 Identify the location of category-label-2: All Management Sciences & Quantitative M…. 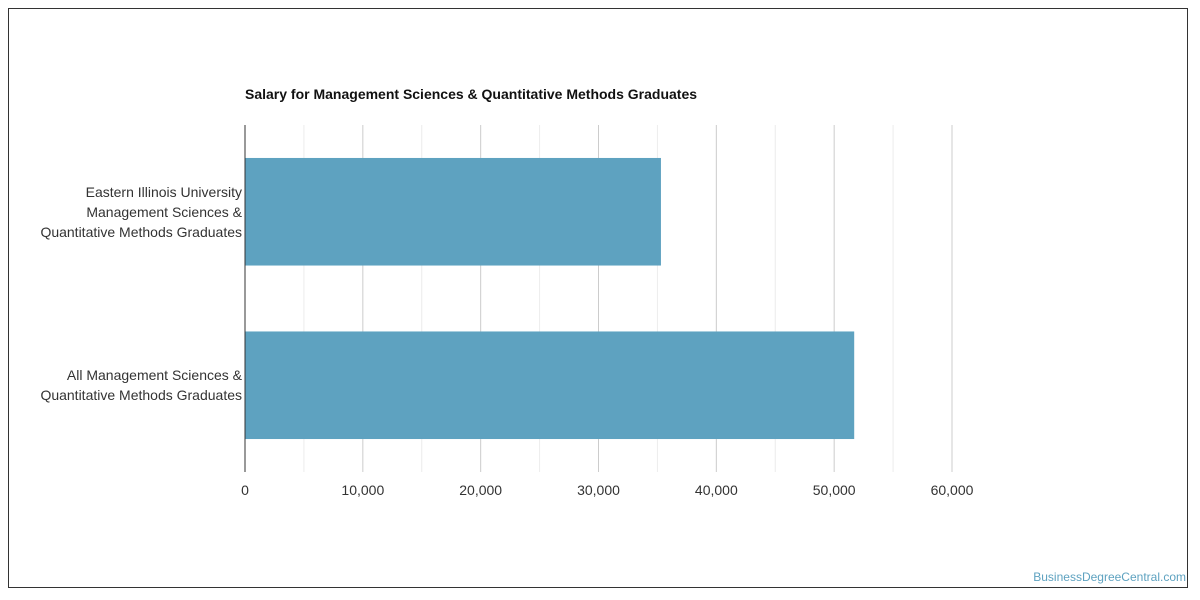
(141, 385).